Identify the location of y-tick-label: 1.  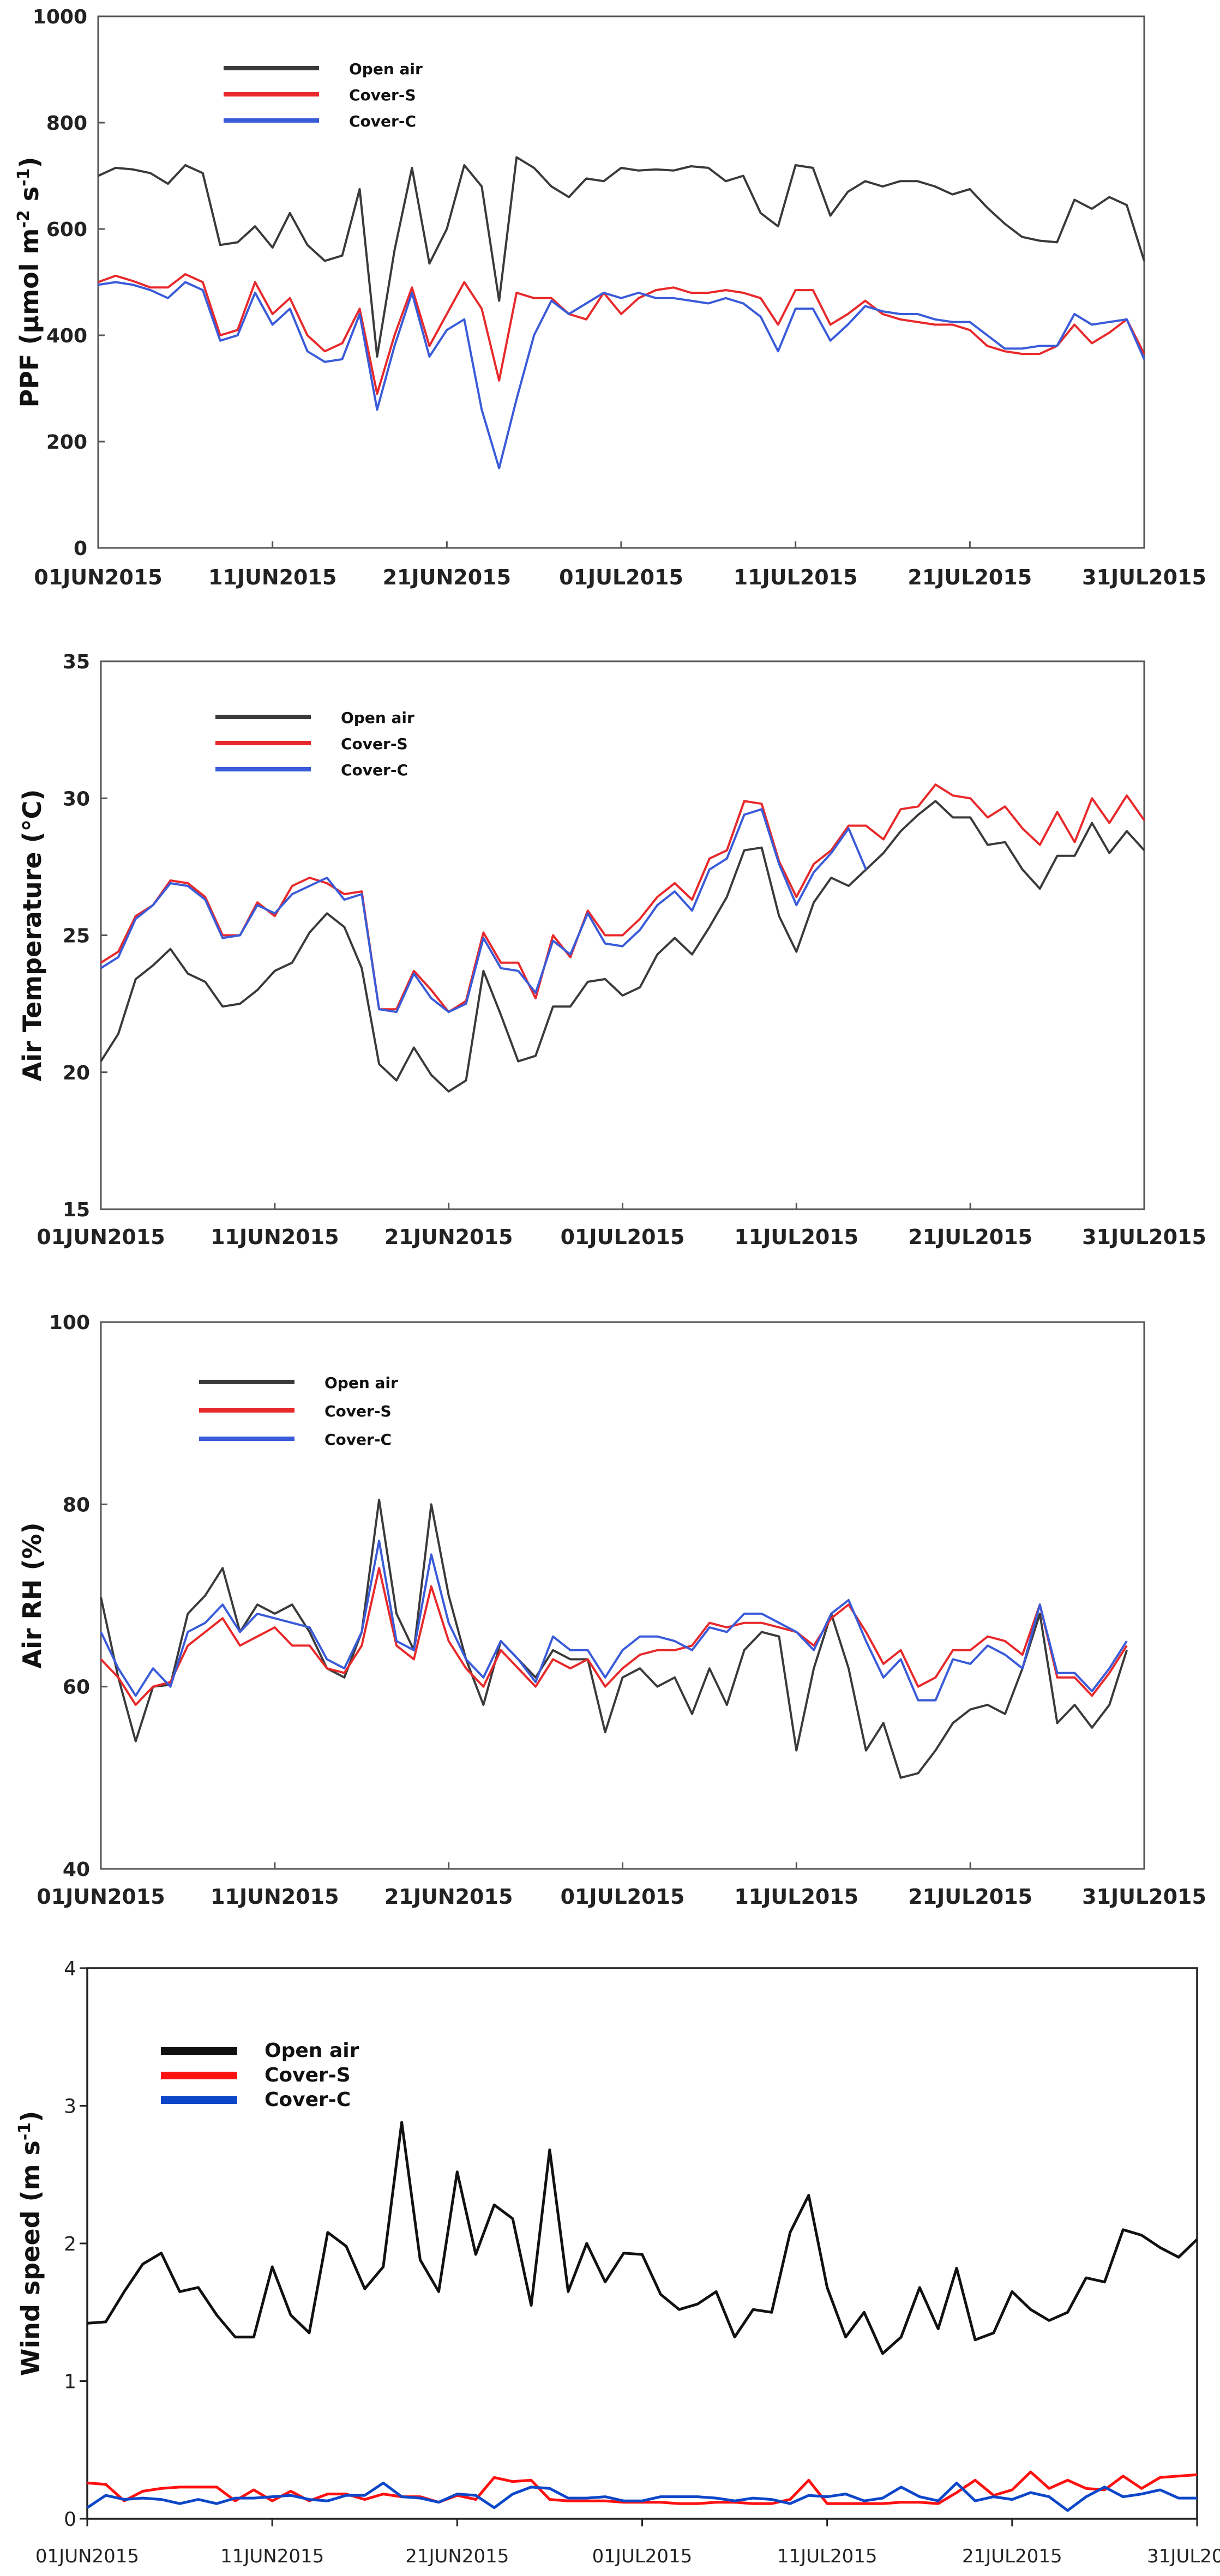
(70, 2382).